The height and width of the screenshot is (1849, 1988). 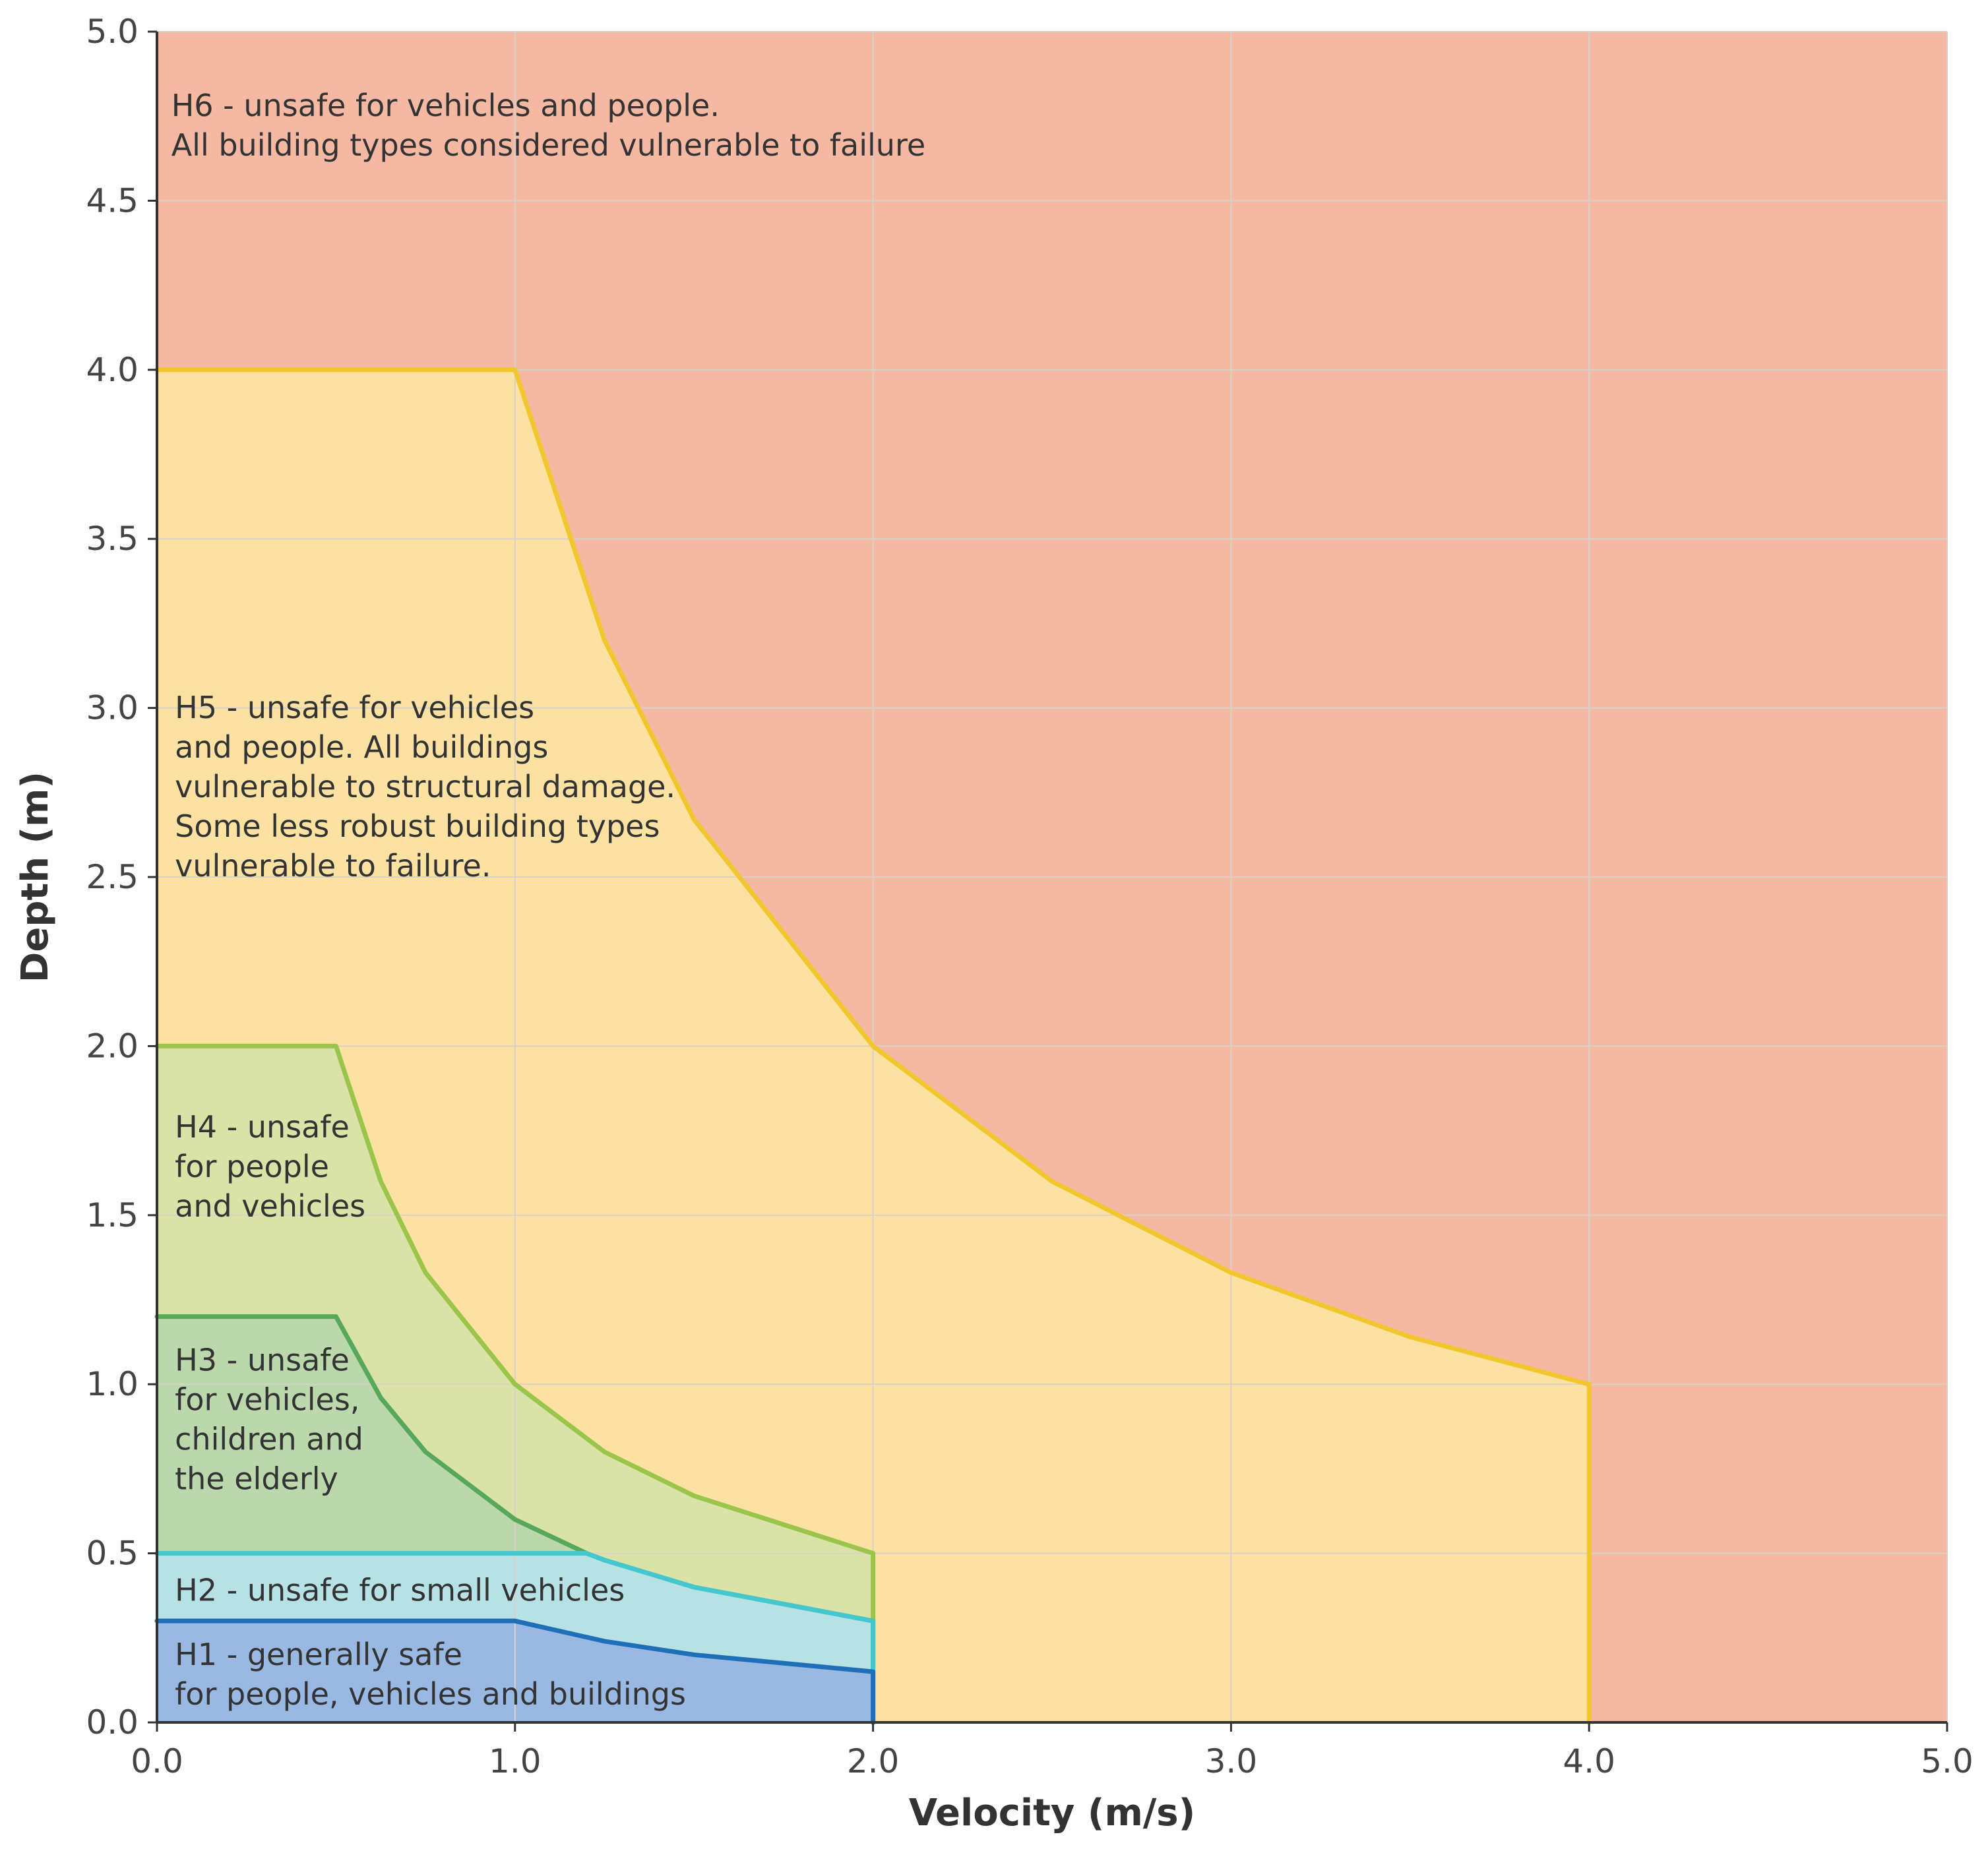 I want to click on zone-label-line: Some less robust building types, so click(x=418, y=826).